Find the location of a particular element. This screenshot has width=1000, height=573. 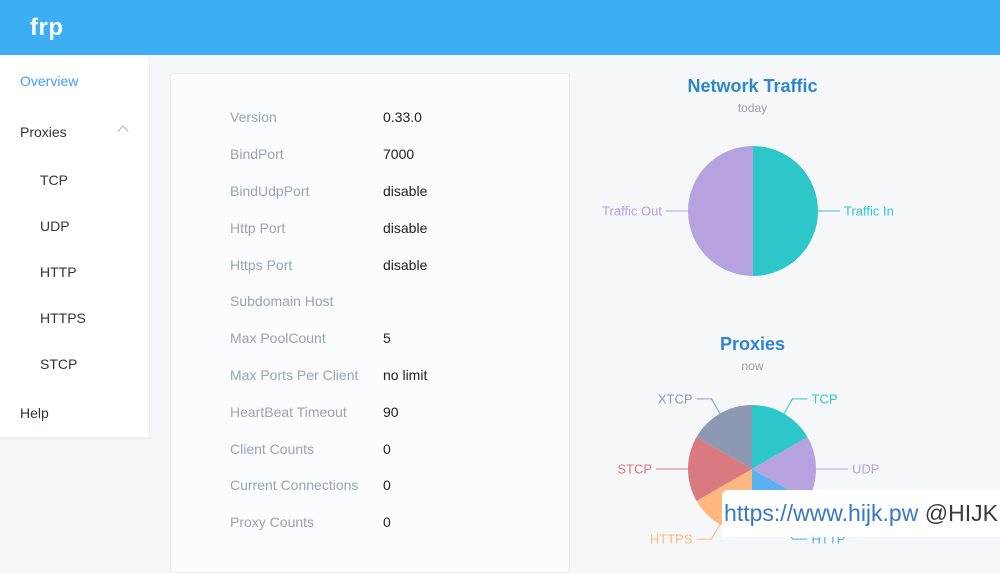

overview-row: Client Counts 0 is located at coordinates (370, 448).